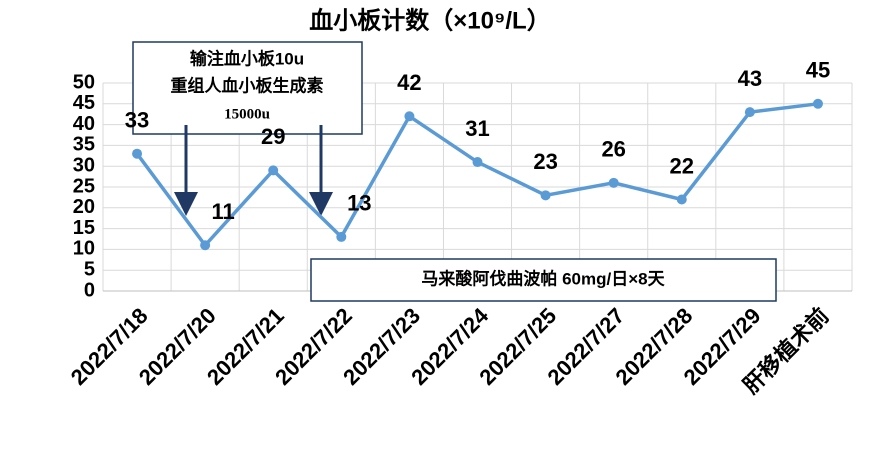 Image resolution: width=876 pixels, height=456 pixels. I want to click on data-label: 42, so click(409, 82).